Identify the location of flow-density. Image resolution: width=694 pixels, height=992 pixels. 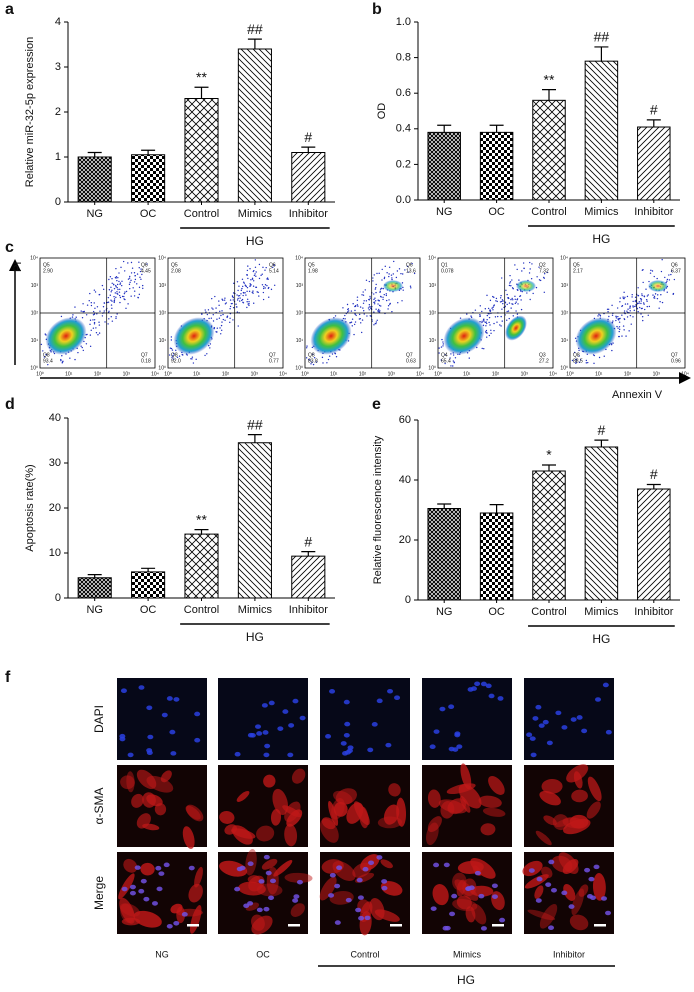
(66, 336).